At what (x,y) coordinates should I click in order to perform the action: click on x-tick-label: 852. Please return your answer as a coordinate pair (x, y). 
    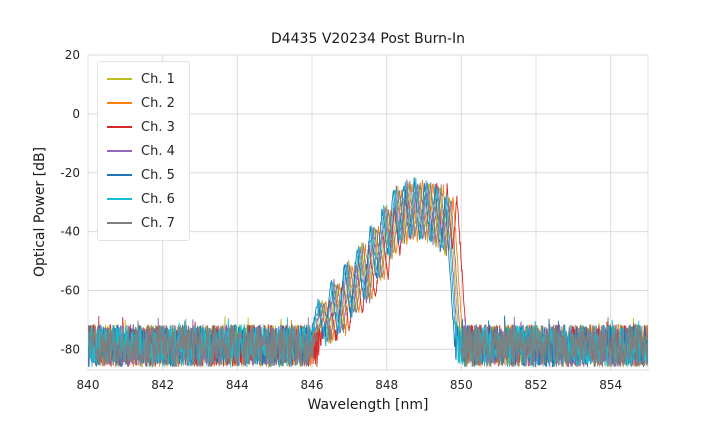
    Looking at the image, I should click on (536, 385).